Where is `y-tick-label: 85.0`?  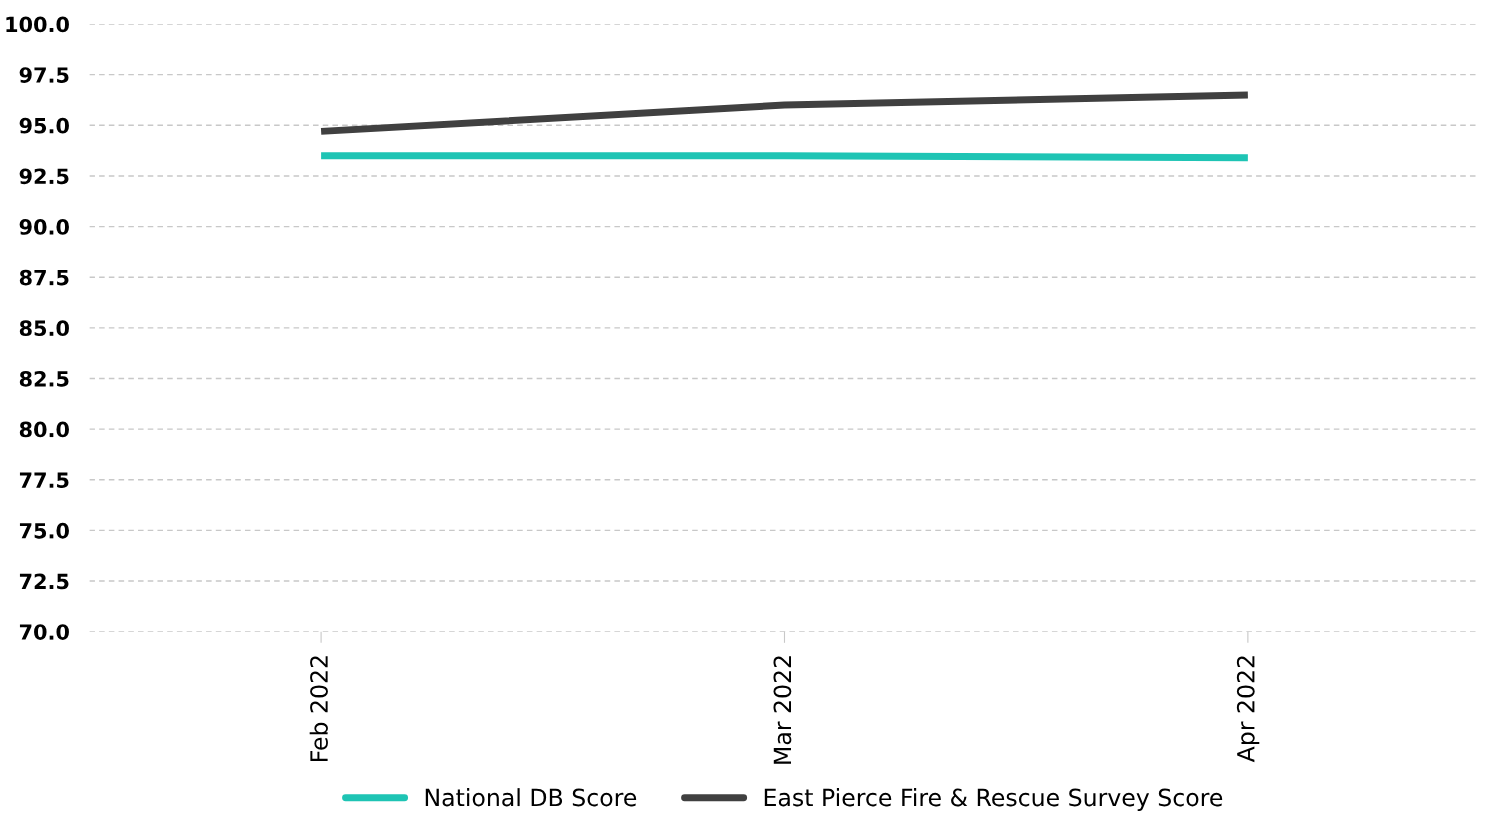 y-tick-label: 85.0 is located at coordinates (44, 328).